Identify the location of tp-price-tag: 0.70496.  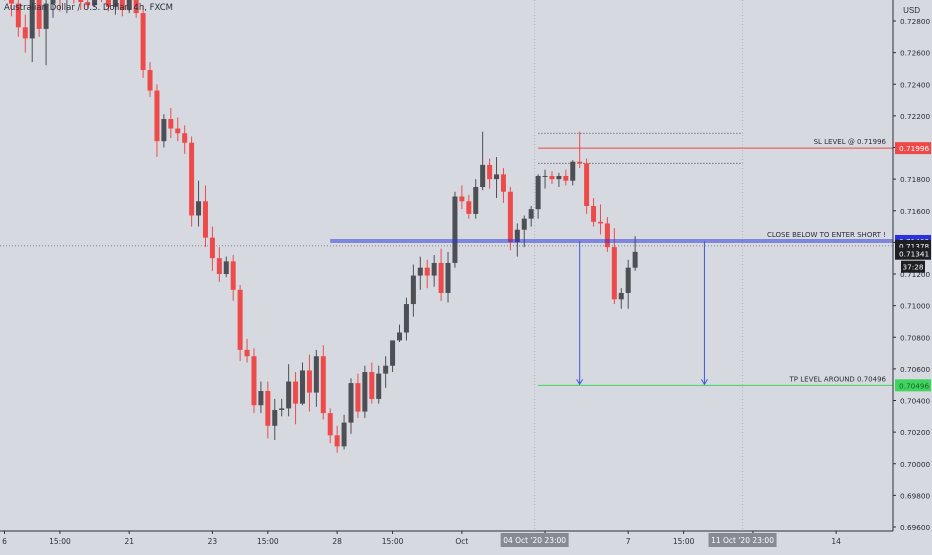
(914, 385).